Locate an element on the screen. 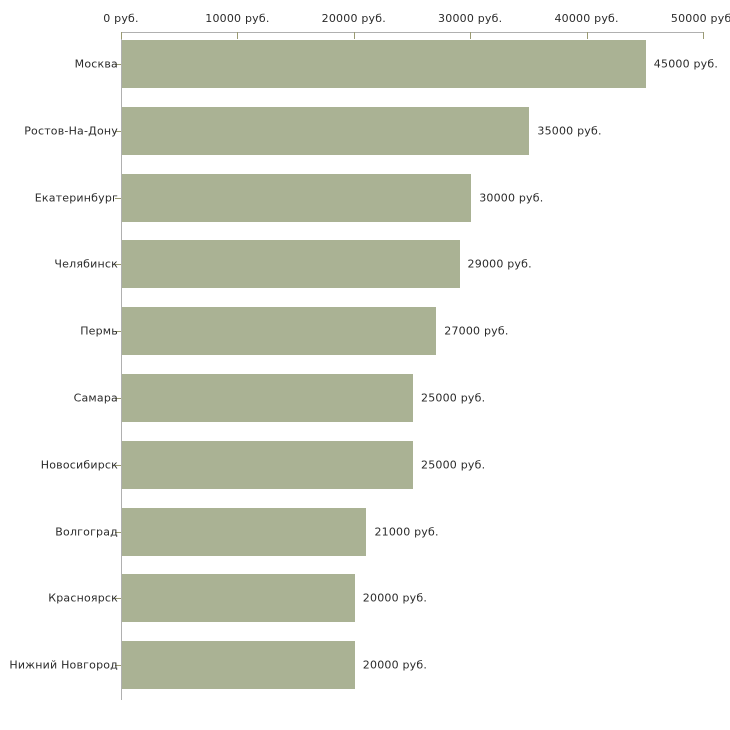  bar-value-label: 45000 руб. is located at coordinates (686, 64).